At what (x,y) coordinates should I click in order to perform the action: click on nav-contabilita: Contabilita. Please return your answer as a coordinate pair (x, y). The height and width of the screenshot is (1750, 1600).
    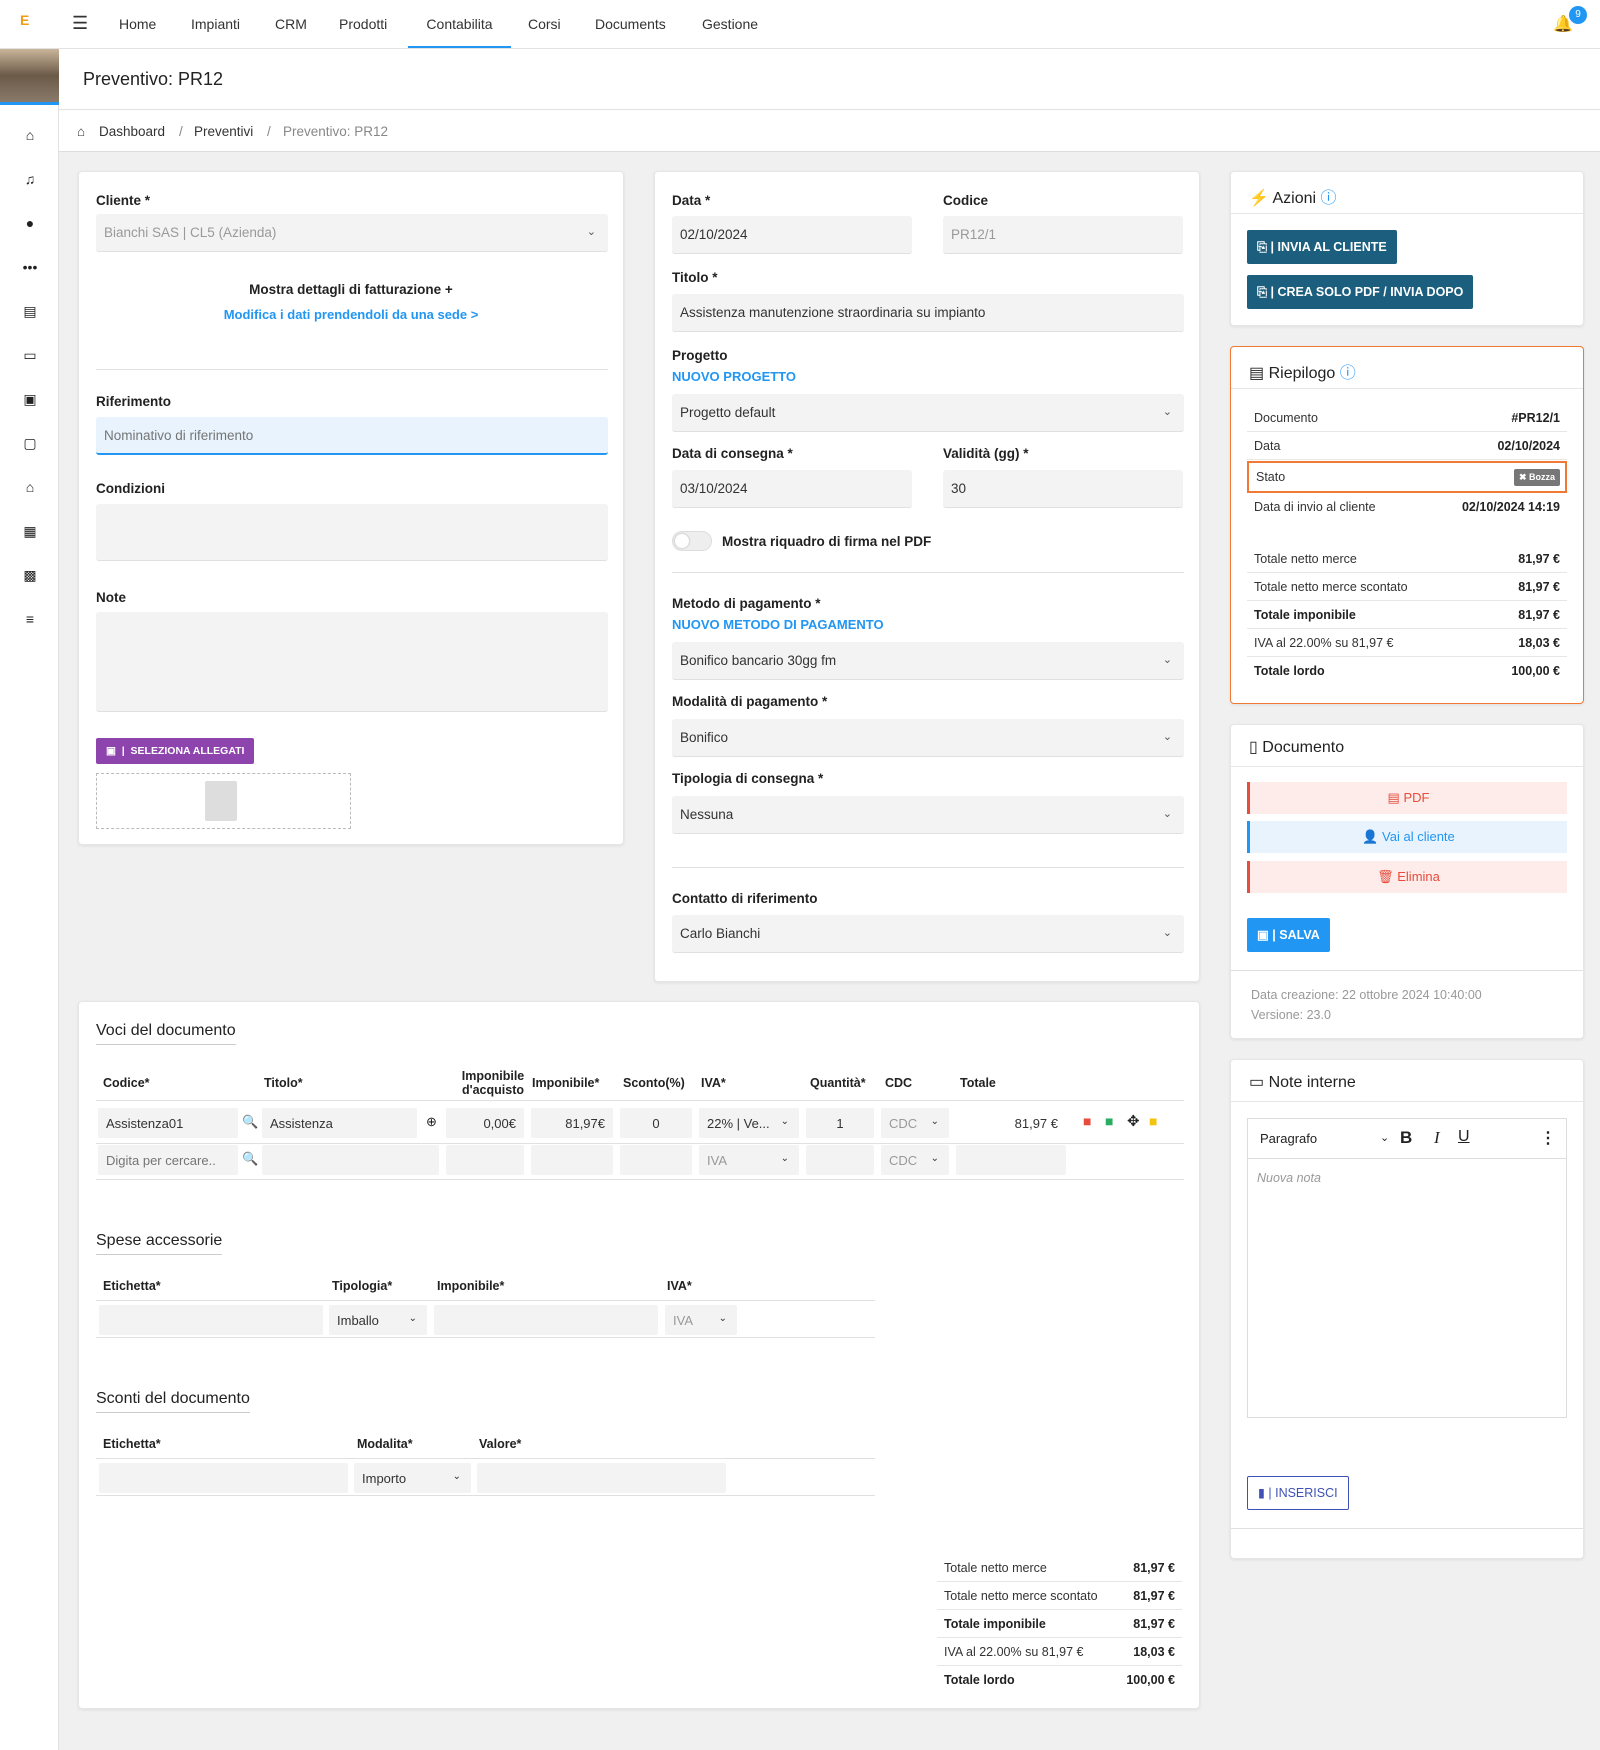
    Looking at the image, I should click on (459, 32).